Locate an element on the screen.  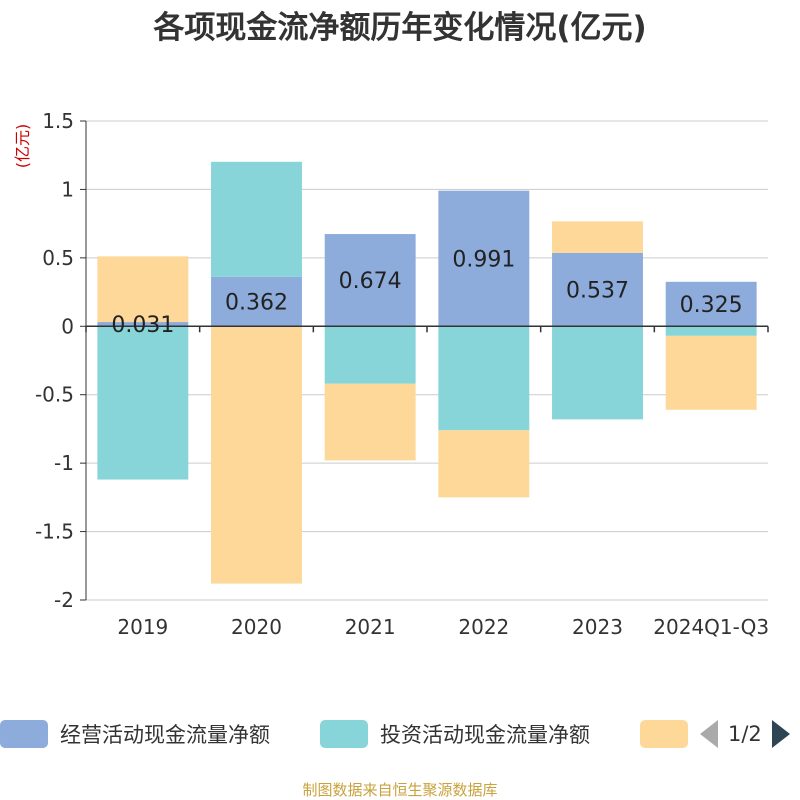
legend-label-operating: 经营活动现金流量净额 is located at coordinates (165, 735).